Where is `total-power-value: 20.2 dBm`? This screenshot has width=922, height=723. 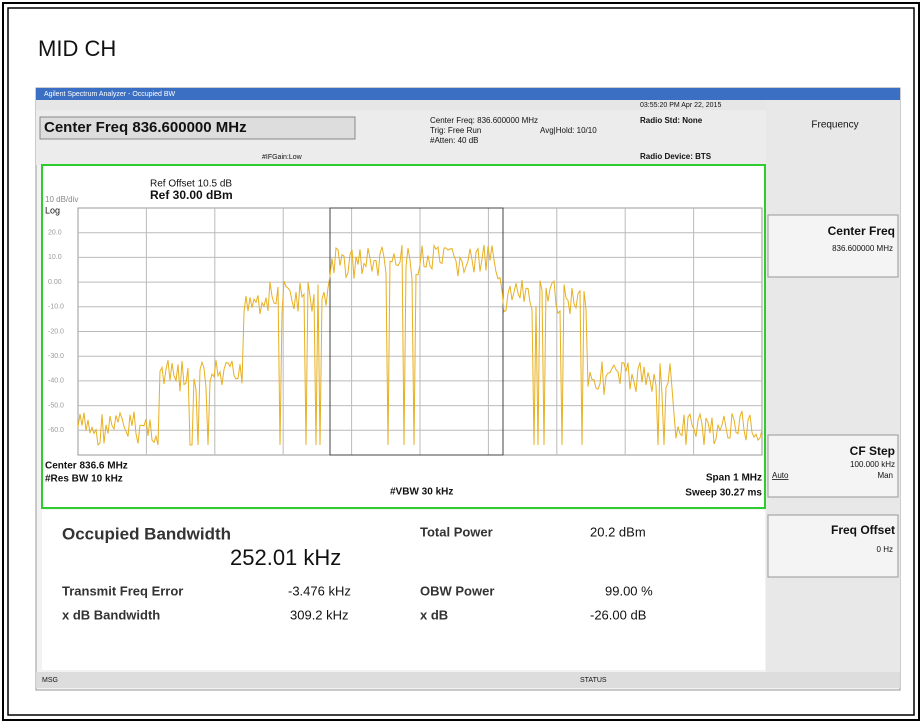
total-power-value: 20.2 dBm is located at coordinates (618, 531).